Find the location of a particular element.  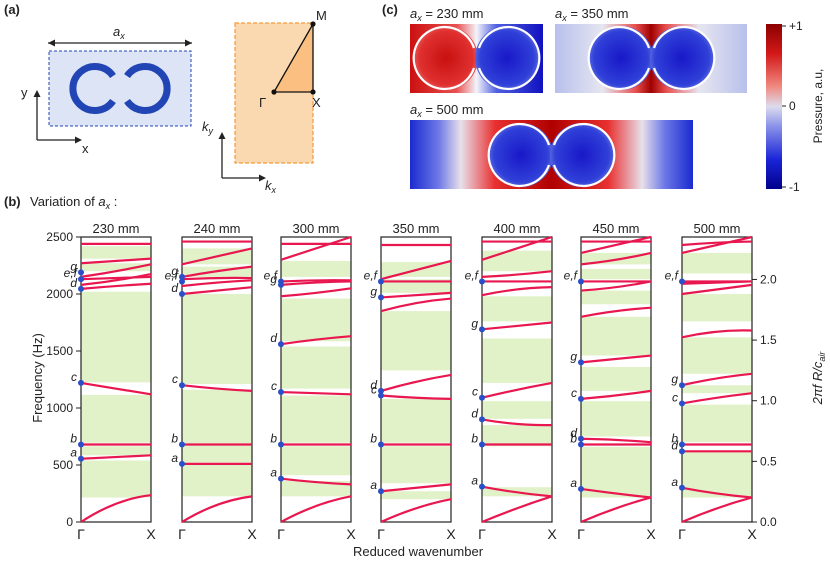

map-500-right-ring is located at coordinates (584, 155).